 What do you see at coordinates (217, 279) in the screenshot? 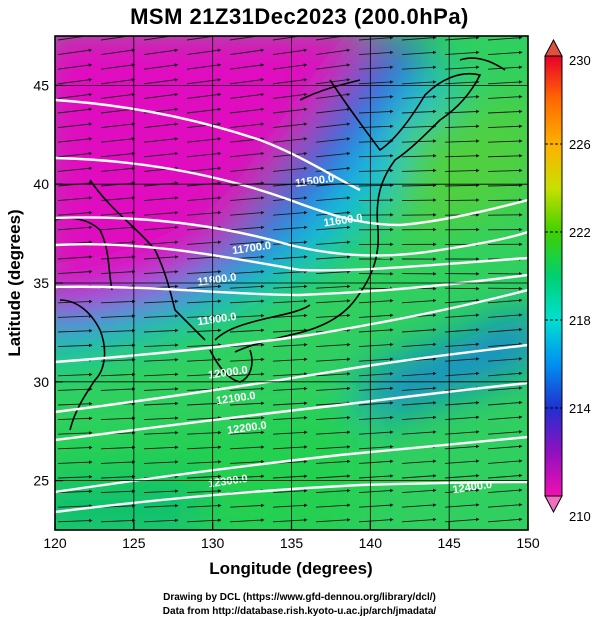
I see `contour-label: 11800.0` at bounding box center [217, 279].